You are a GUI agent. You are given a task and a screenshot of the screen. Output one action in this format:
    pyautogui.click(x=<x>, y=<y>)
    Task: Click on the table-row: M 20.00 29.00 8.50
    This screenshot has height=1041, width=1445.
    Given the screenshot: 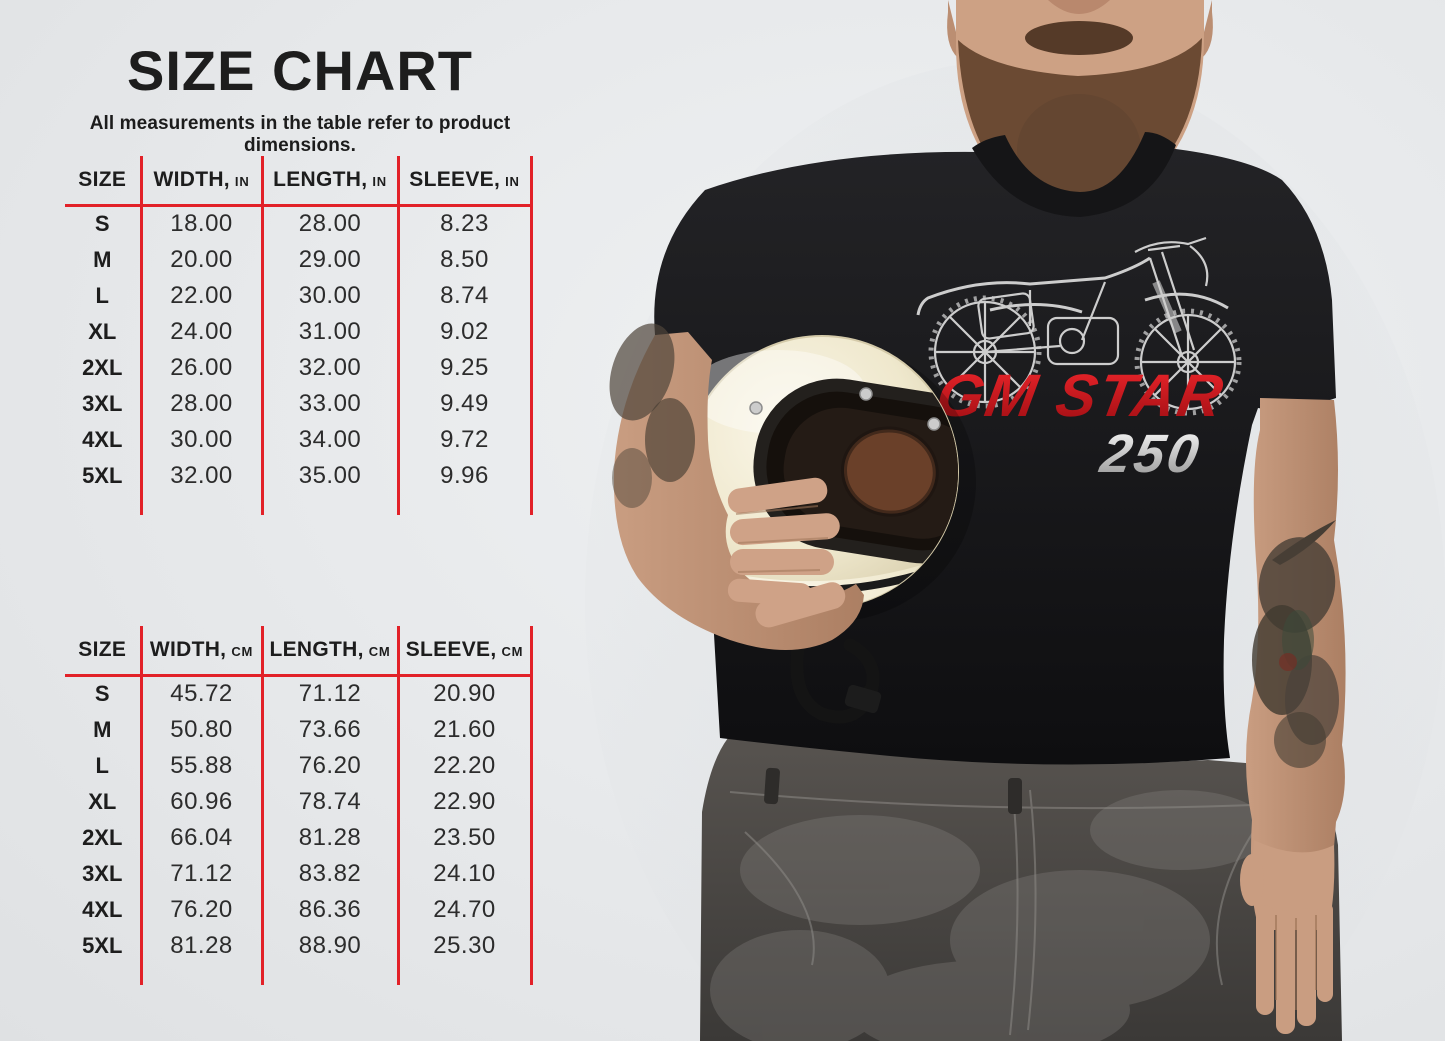 What is the action you would take?
    pyautogui.click(x=299, y=259)
    